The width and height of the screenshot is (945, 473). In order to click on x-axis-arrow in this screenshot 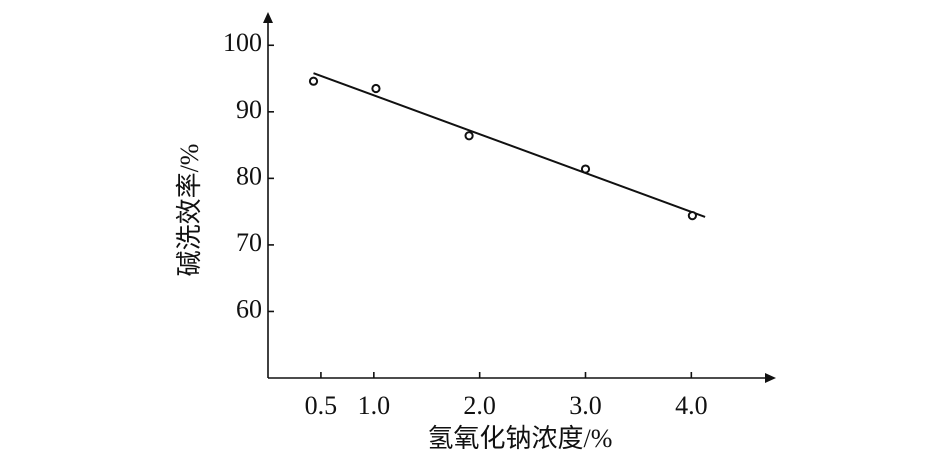, I will do `click(770, 378)`.